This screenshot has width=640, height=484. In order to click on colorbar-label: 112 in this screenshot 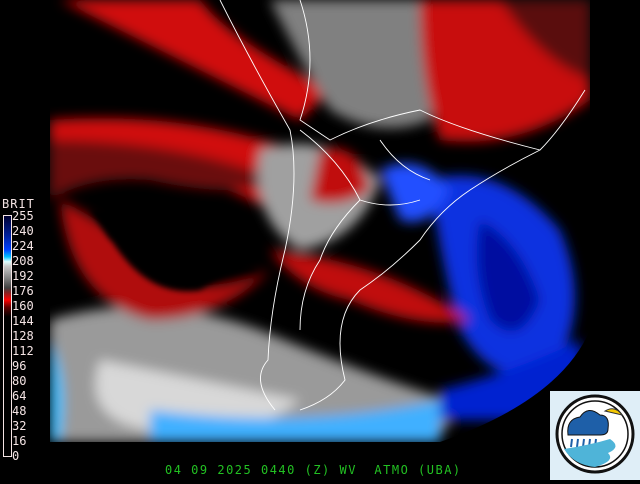, I will do `click(23, 351)`.